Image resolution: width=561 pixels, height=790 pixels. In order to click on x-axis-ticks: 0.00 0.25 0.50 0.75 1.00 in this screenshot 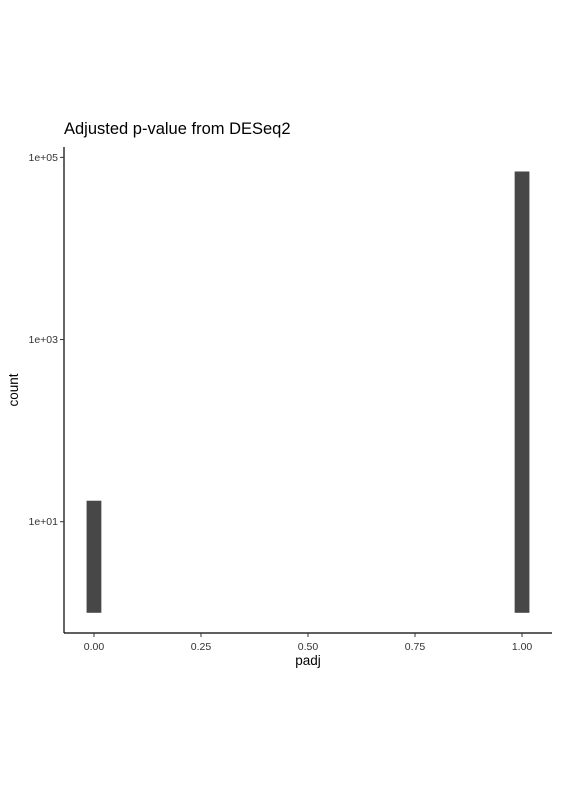, I will do `click(308, 643)`.